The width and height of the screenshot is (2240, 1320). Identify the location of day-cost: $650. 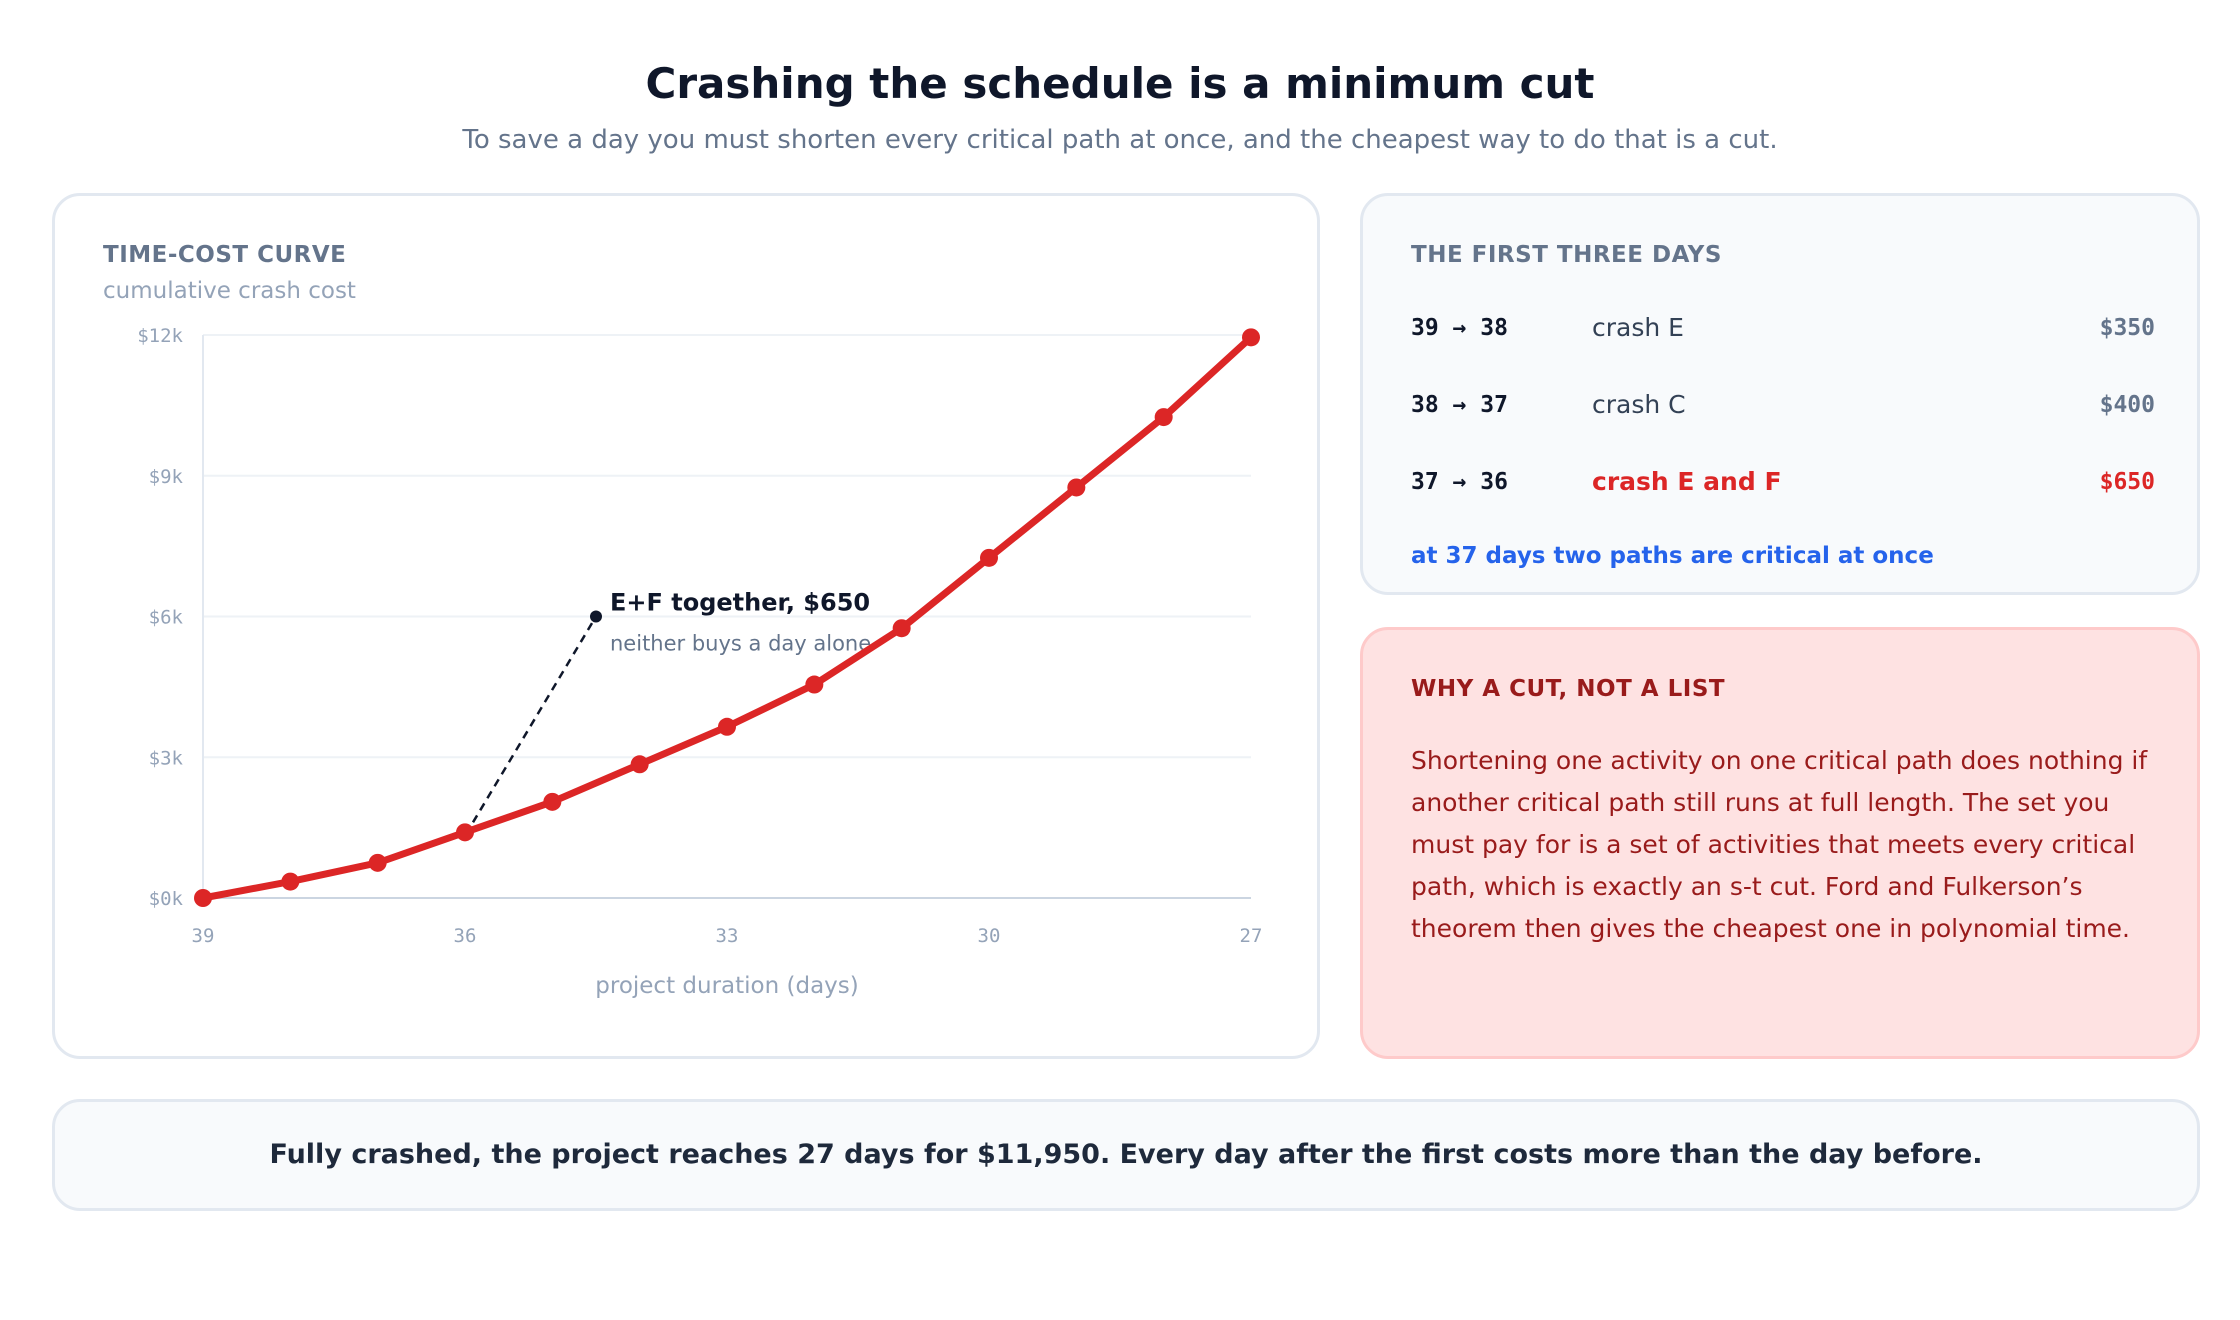
(2127, 482).